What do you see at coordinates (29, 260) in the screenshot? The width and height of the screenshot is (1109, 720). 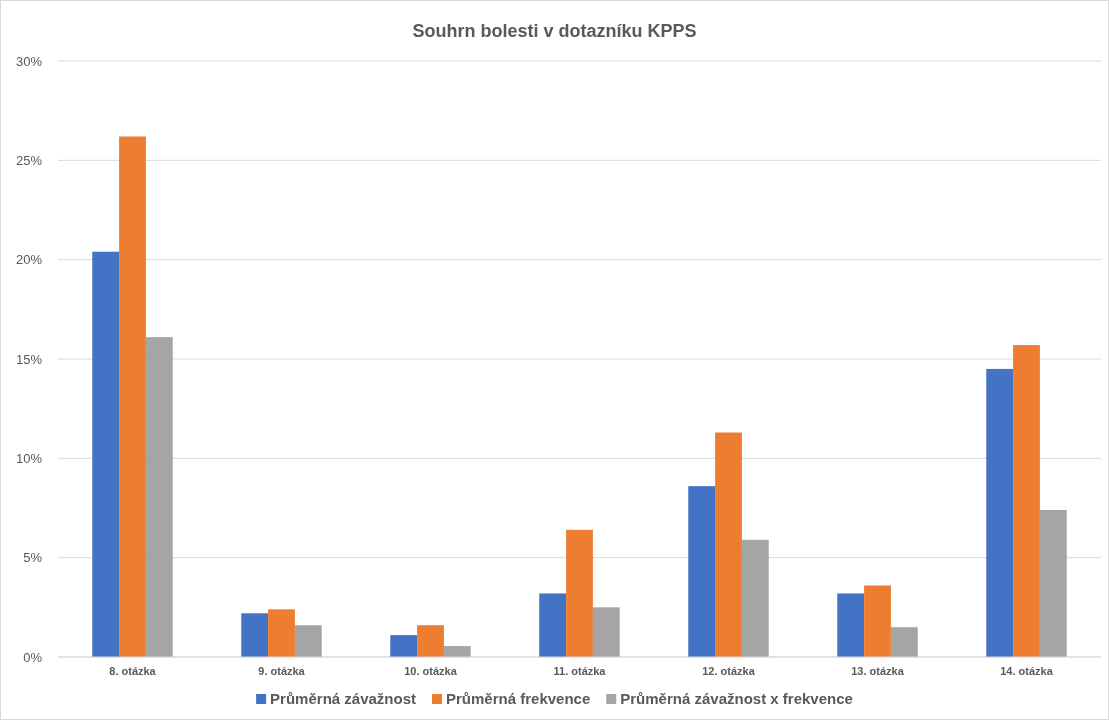 I see `y-tick-label: 20%` at bounding box center [29, 260].